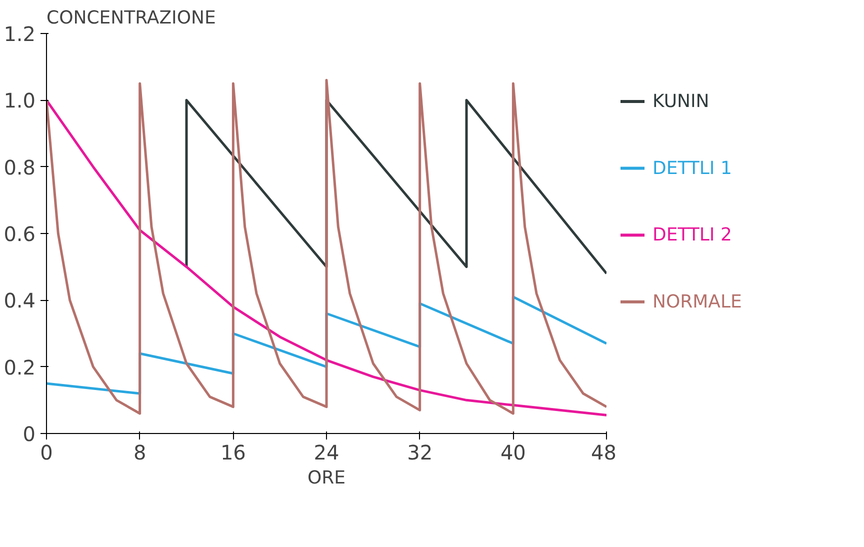  What do you see at coordinates (420, 452) in the screenshot?
I see `x-tick-label: 32` at bounding box center [420, 452].